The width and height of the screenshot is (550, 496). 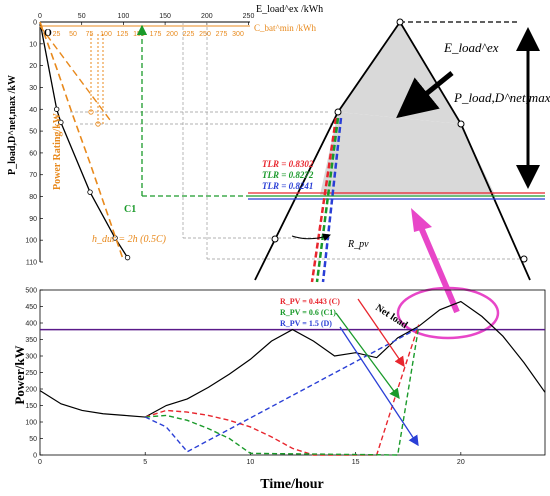 What do you see at coordinates (31, 291) in the screenshot?
I see `bottom-y-tick-label: 500` at bounding box center [31, 291].